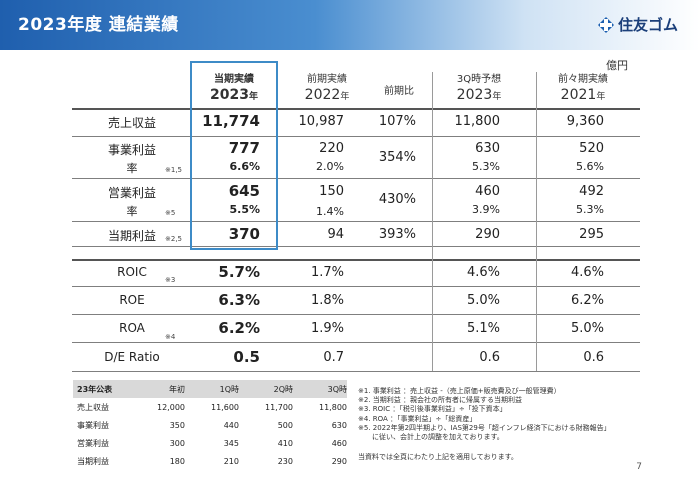  I want to click on net-profit-yoy: 393%, so click(397, 234).